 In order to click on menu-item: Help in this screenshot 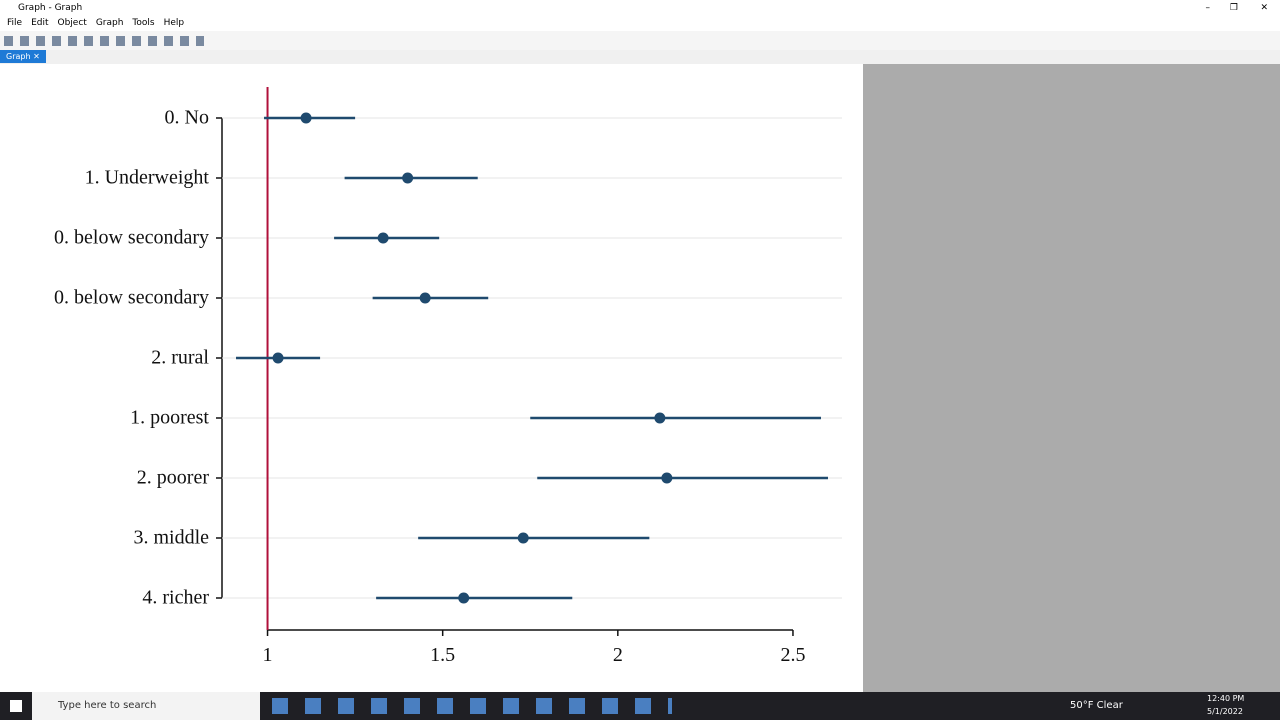, I will do `click(174, 23)`.